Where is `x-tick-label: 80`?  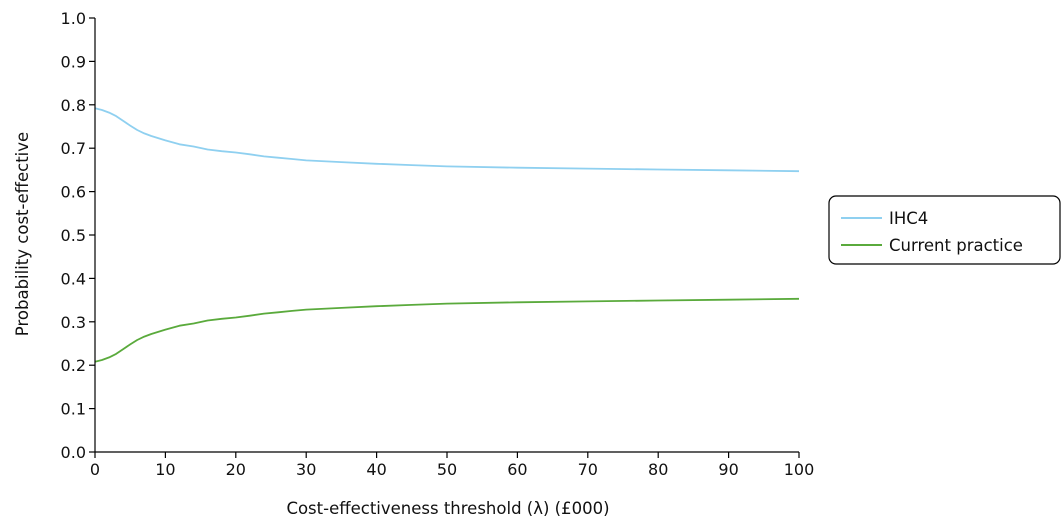
x-tick-label: 80 is located at coordinates (658, 469).